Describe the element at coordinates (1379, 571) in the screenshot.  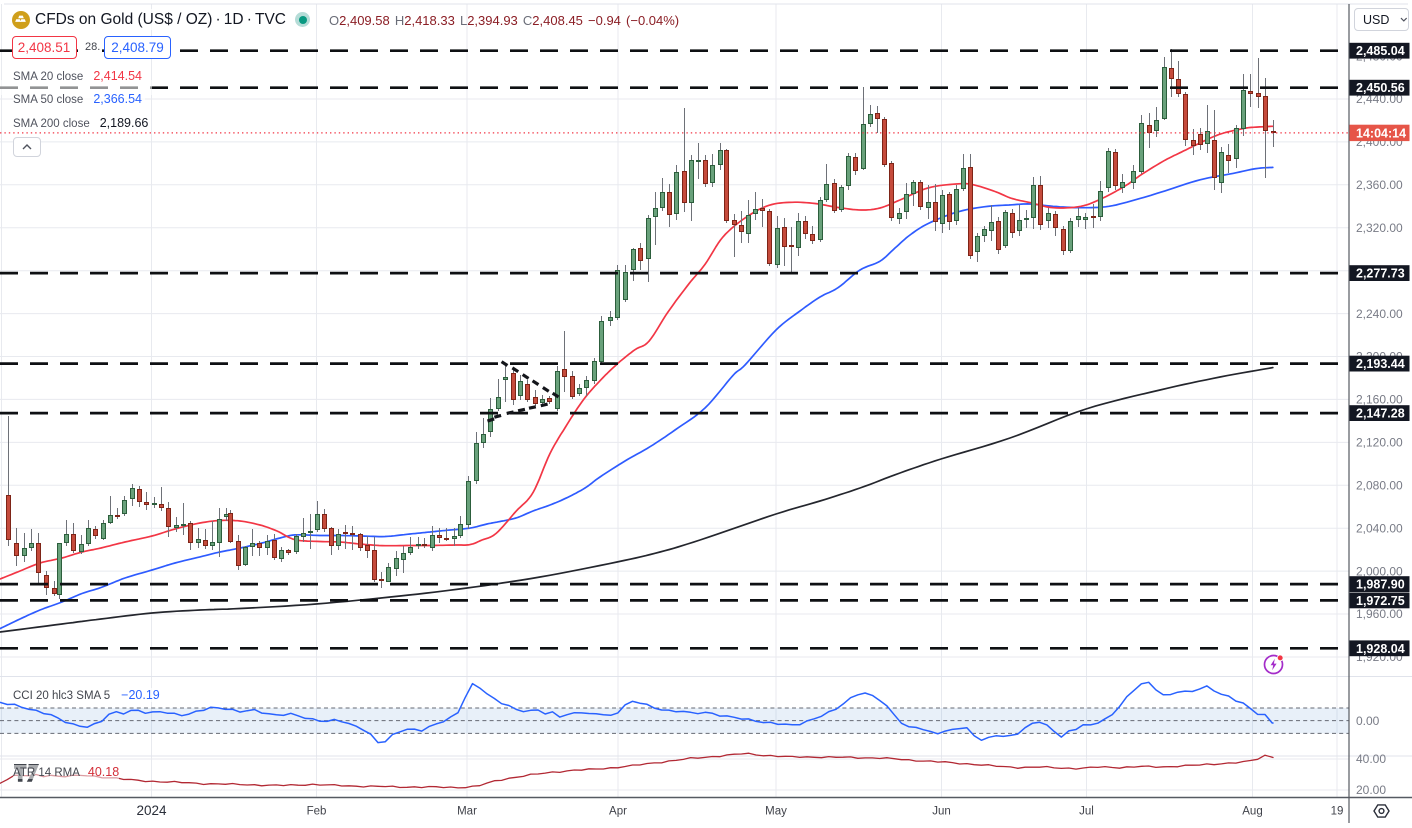
I see `svg-text: 2,000.00` at that location.